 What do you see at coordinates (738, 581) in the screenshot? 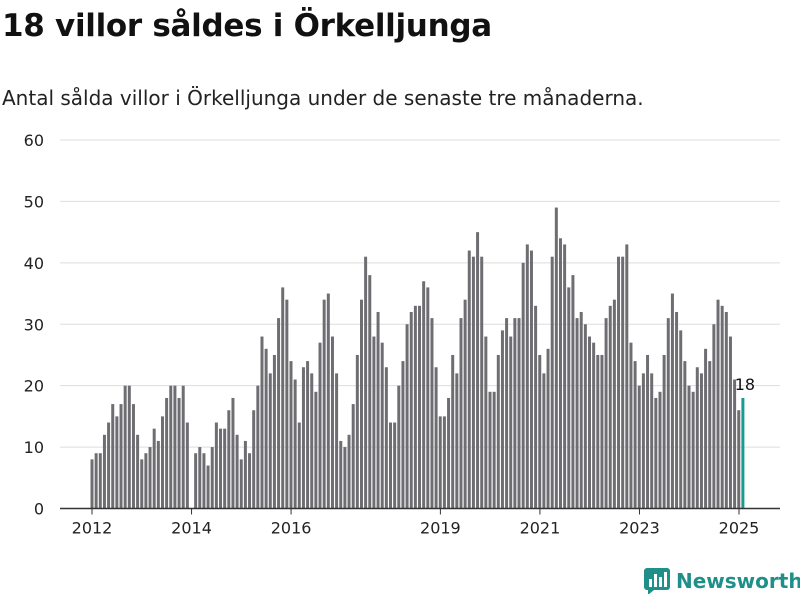
I see `brand-name: Newsworthy` at bounding box center [738, 581].